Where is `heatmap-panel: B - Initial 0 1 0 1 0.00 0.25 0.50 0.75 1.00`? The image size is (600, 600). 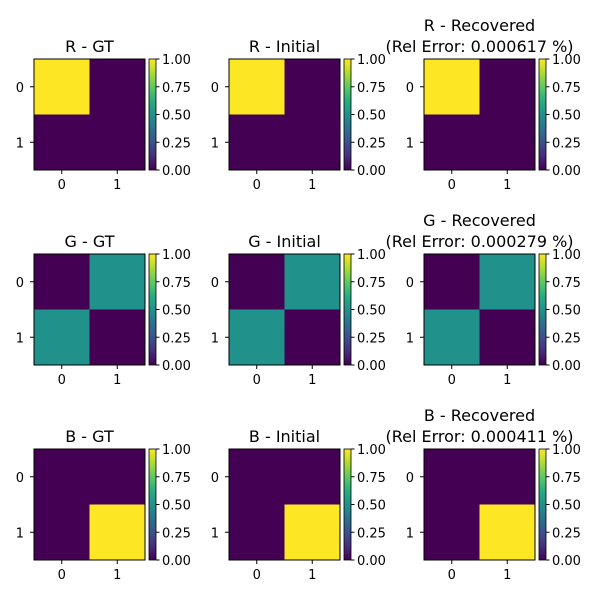 heatmap-panel: B - Initial 0 1 0 1 0.00 0.25 0.50 0.75 1.00 is located at coordinates (298, 505).